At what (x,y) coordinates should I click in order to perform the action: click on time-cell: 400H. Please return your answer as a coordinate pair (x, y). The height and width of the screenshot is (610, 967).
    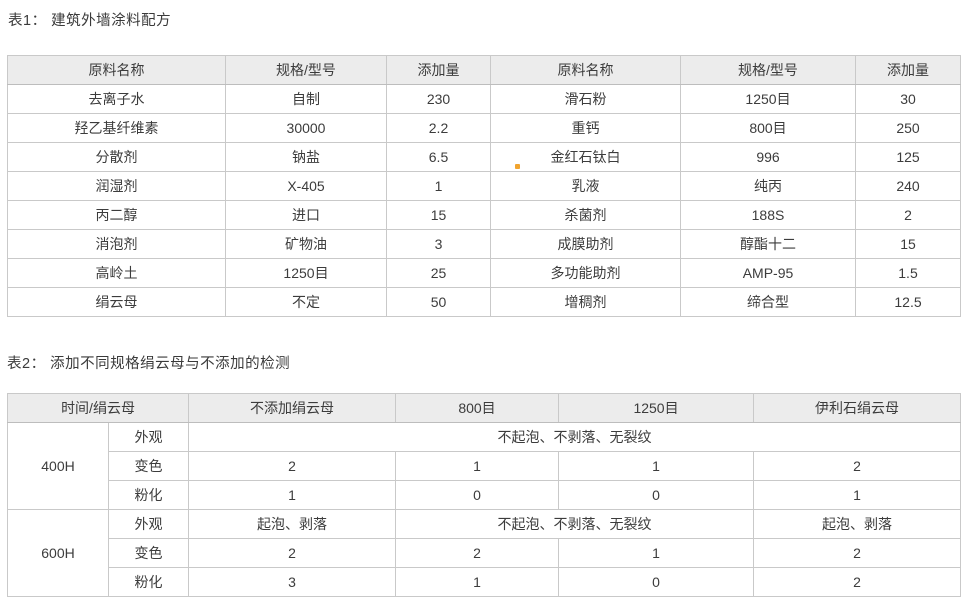
    Looking at the image, I should click on (58, 466).